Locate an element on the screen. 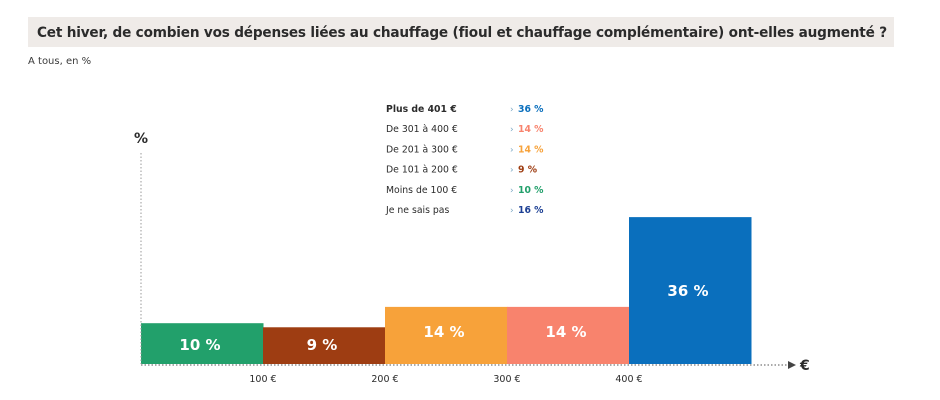 This screenshot has height=400, width=940. y-axis-label: % is located at coordinates (141, 139).